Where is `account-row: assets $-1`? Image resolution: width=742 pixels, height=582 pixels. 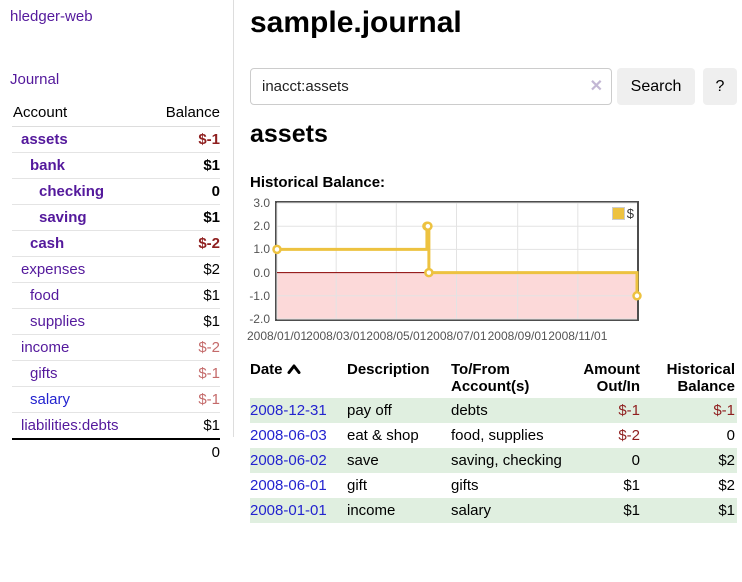
account-row: assets $-1 is located at coordinates (116, 139).